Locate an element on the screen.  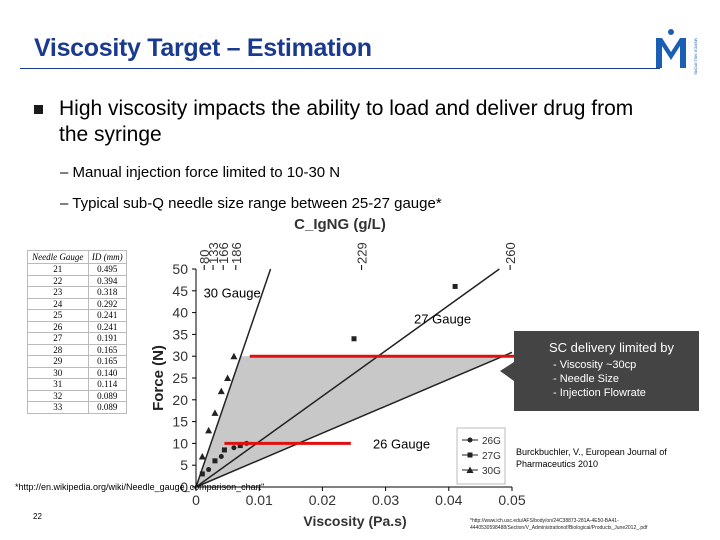
table-header-id: ID (mm) is located at coordinates (107, 257).